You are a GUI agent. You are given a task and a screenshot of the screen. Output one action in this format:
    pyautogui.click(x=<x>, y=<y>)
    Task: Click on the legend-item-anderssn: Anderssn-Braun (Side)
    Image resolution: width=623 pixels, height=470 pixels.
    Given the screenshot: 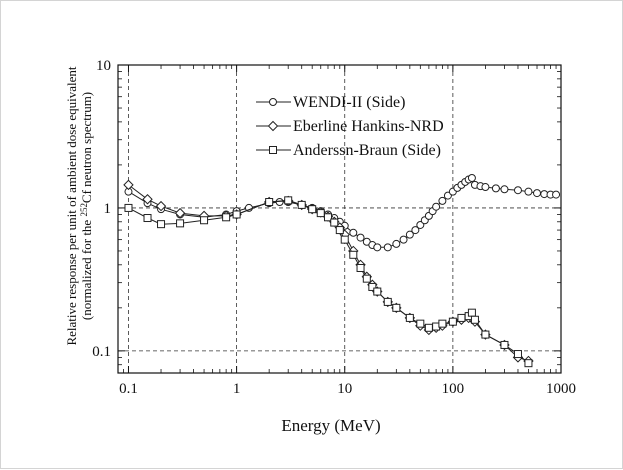 What is the action you would take?
    pyautogui.click(x=348, y=150)
    